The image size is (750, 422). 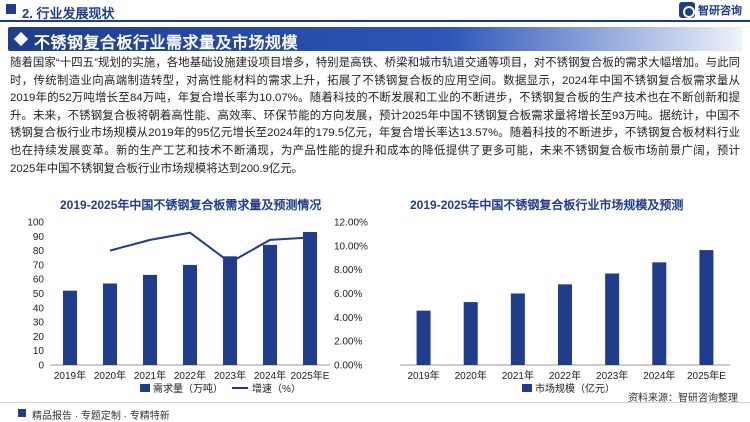 What do you see at coordinates (11, 9) in the screenshot?
I see `section-marker-icon` at bounding box center [11, 9].